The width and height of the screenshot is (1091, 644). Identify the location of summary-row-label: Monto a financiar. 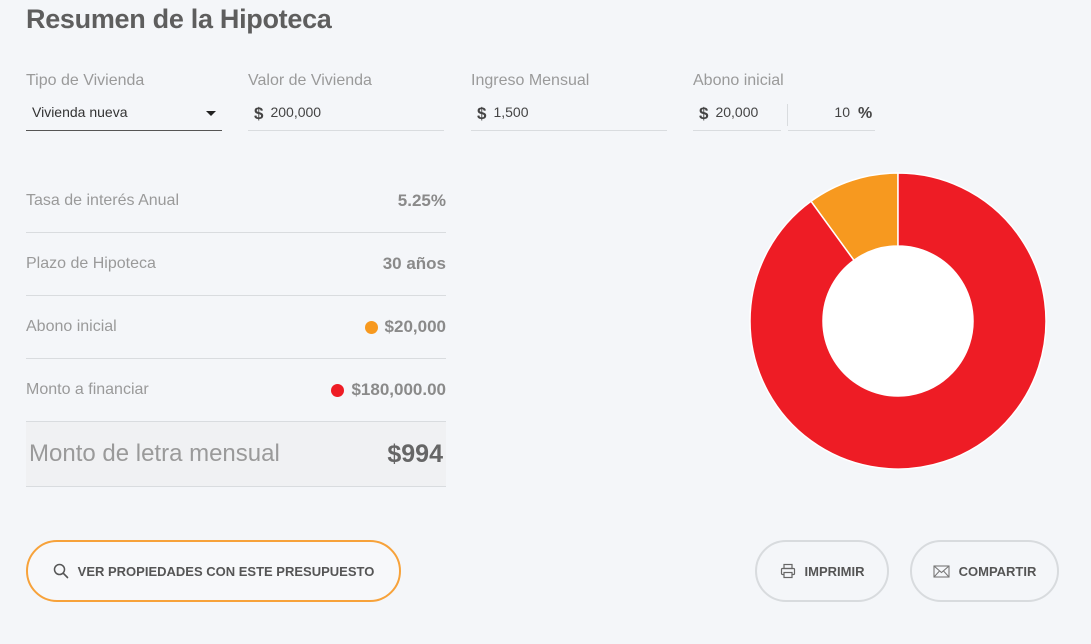
(87, 389).